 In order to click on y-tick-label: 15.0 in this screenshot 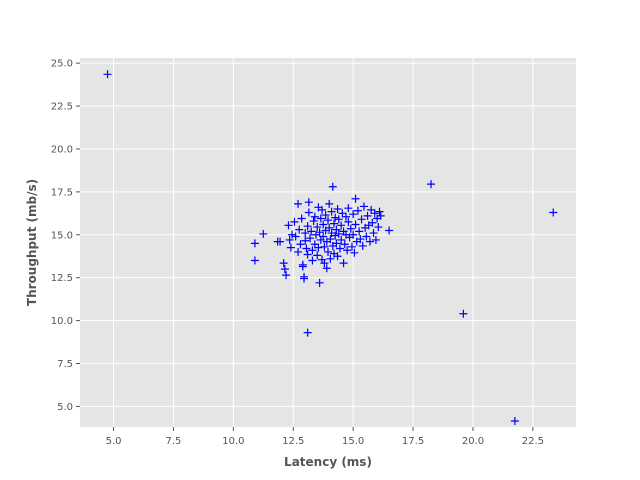, I will do `click(62, 235)`.